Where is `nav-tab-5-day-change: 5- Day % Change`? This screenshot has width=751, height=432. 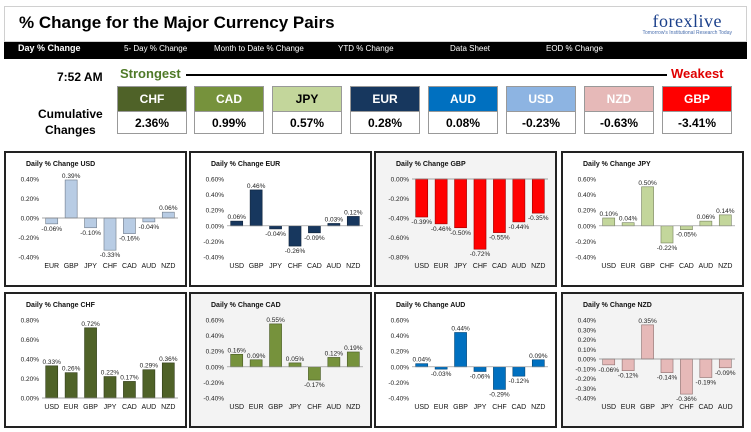 nav-tab-5-day-change: 5- Day % Change is located at coordinates (156, 48).